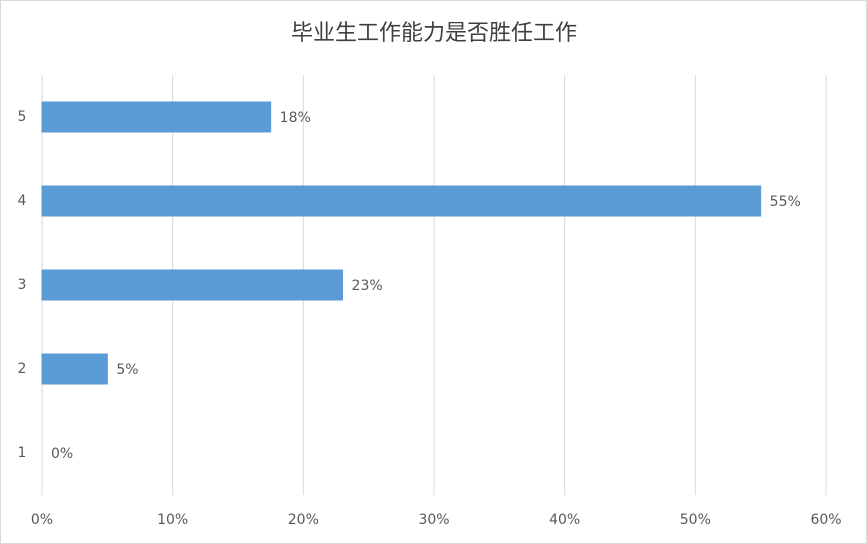  Describe the element at coordinates (42, 520) in the screenshot. I see `x-tick-label: 0%` at that location.